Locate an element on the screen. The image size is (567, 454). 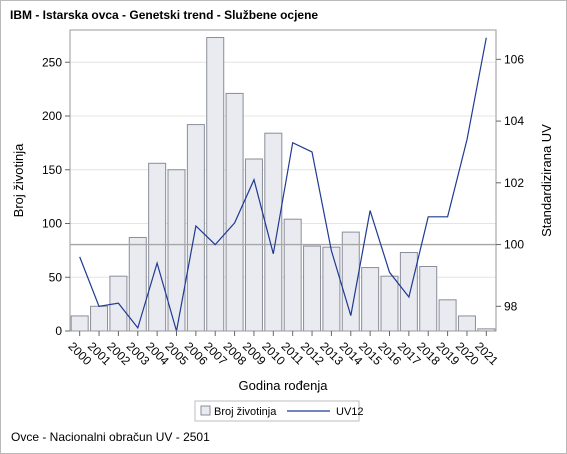
legend-label-line: UV12 is located at coordinates (350, 412).